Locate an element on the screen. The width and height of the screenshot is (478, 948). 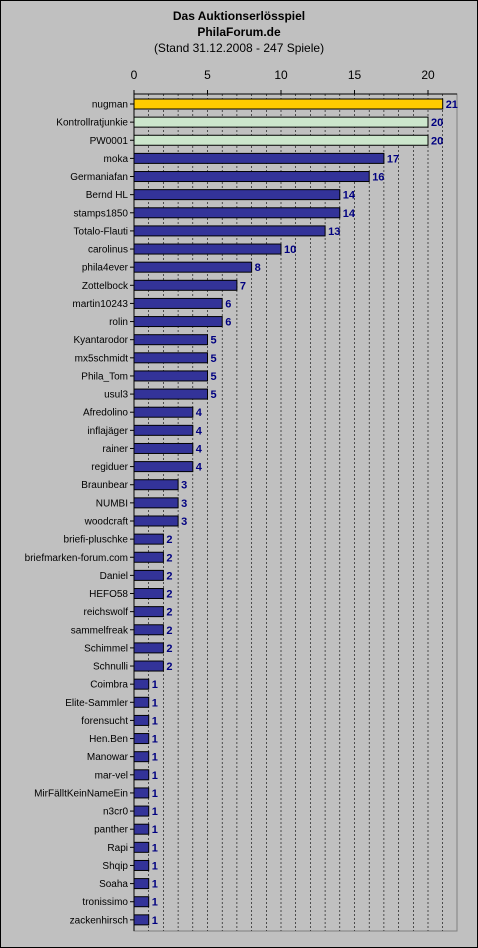
x-tick-label: 10 is located at coordinates (281, 75).